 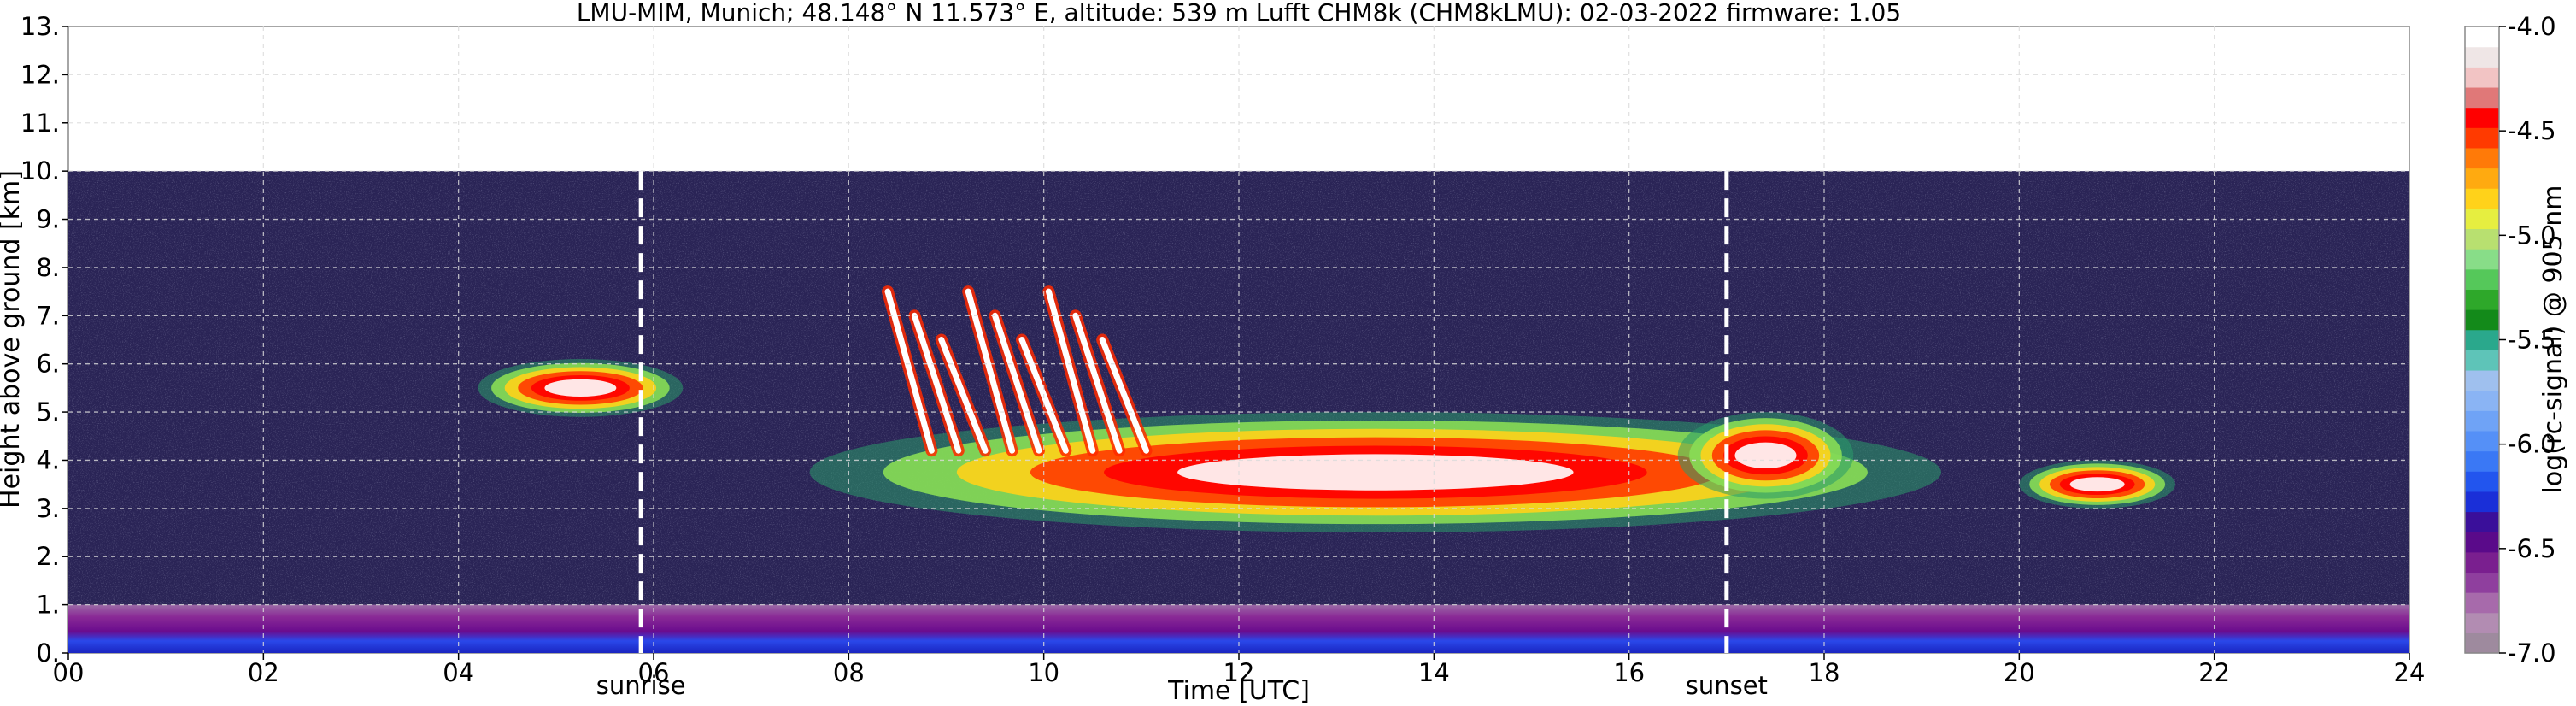 I want to click on colorbar: -4.0 -4.5 -5.0 -5.5 -6.0 -6.5 -7.0, so click(x=2510, y=340).